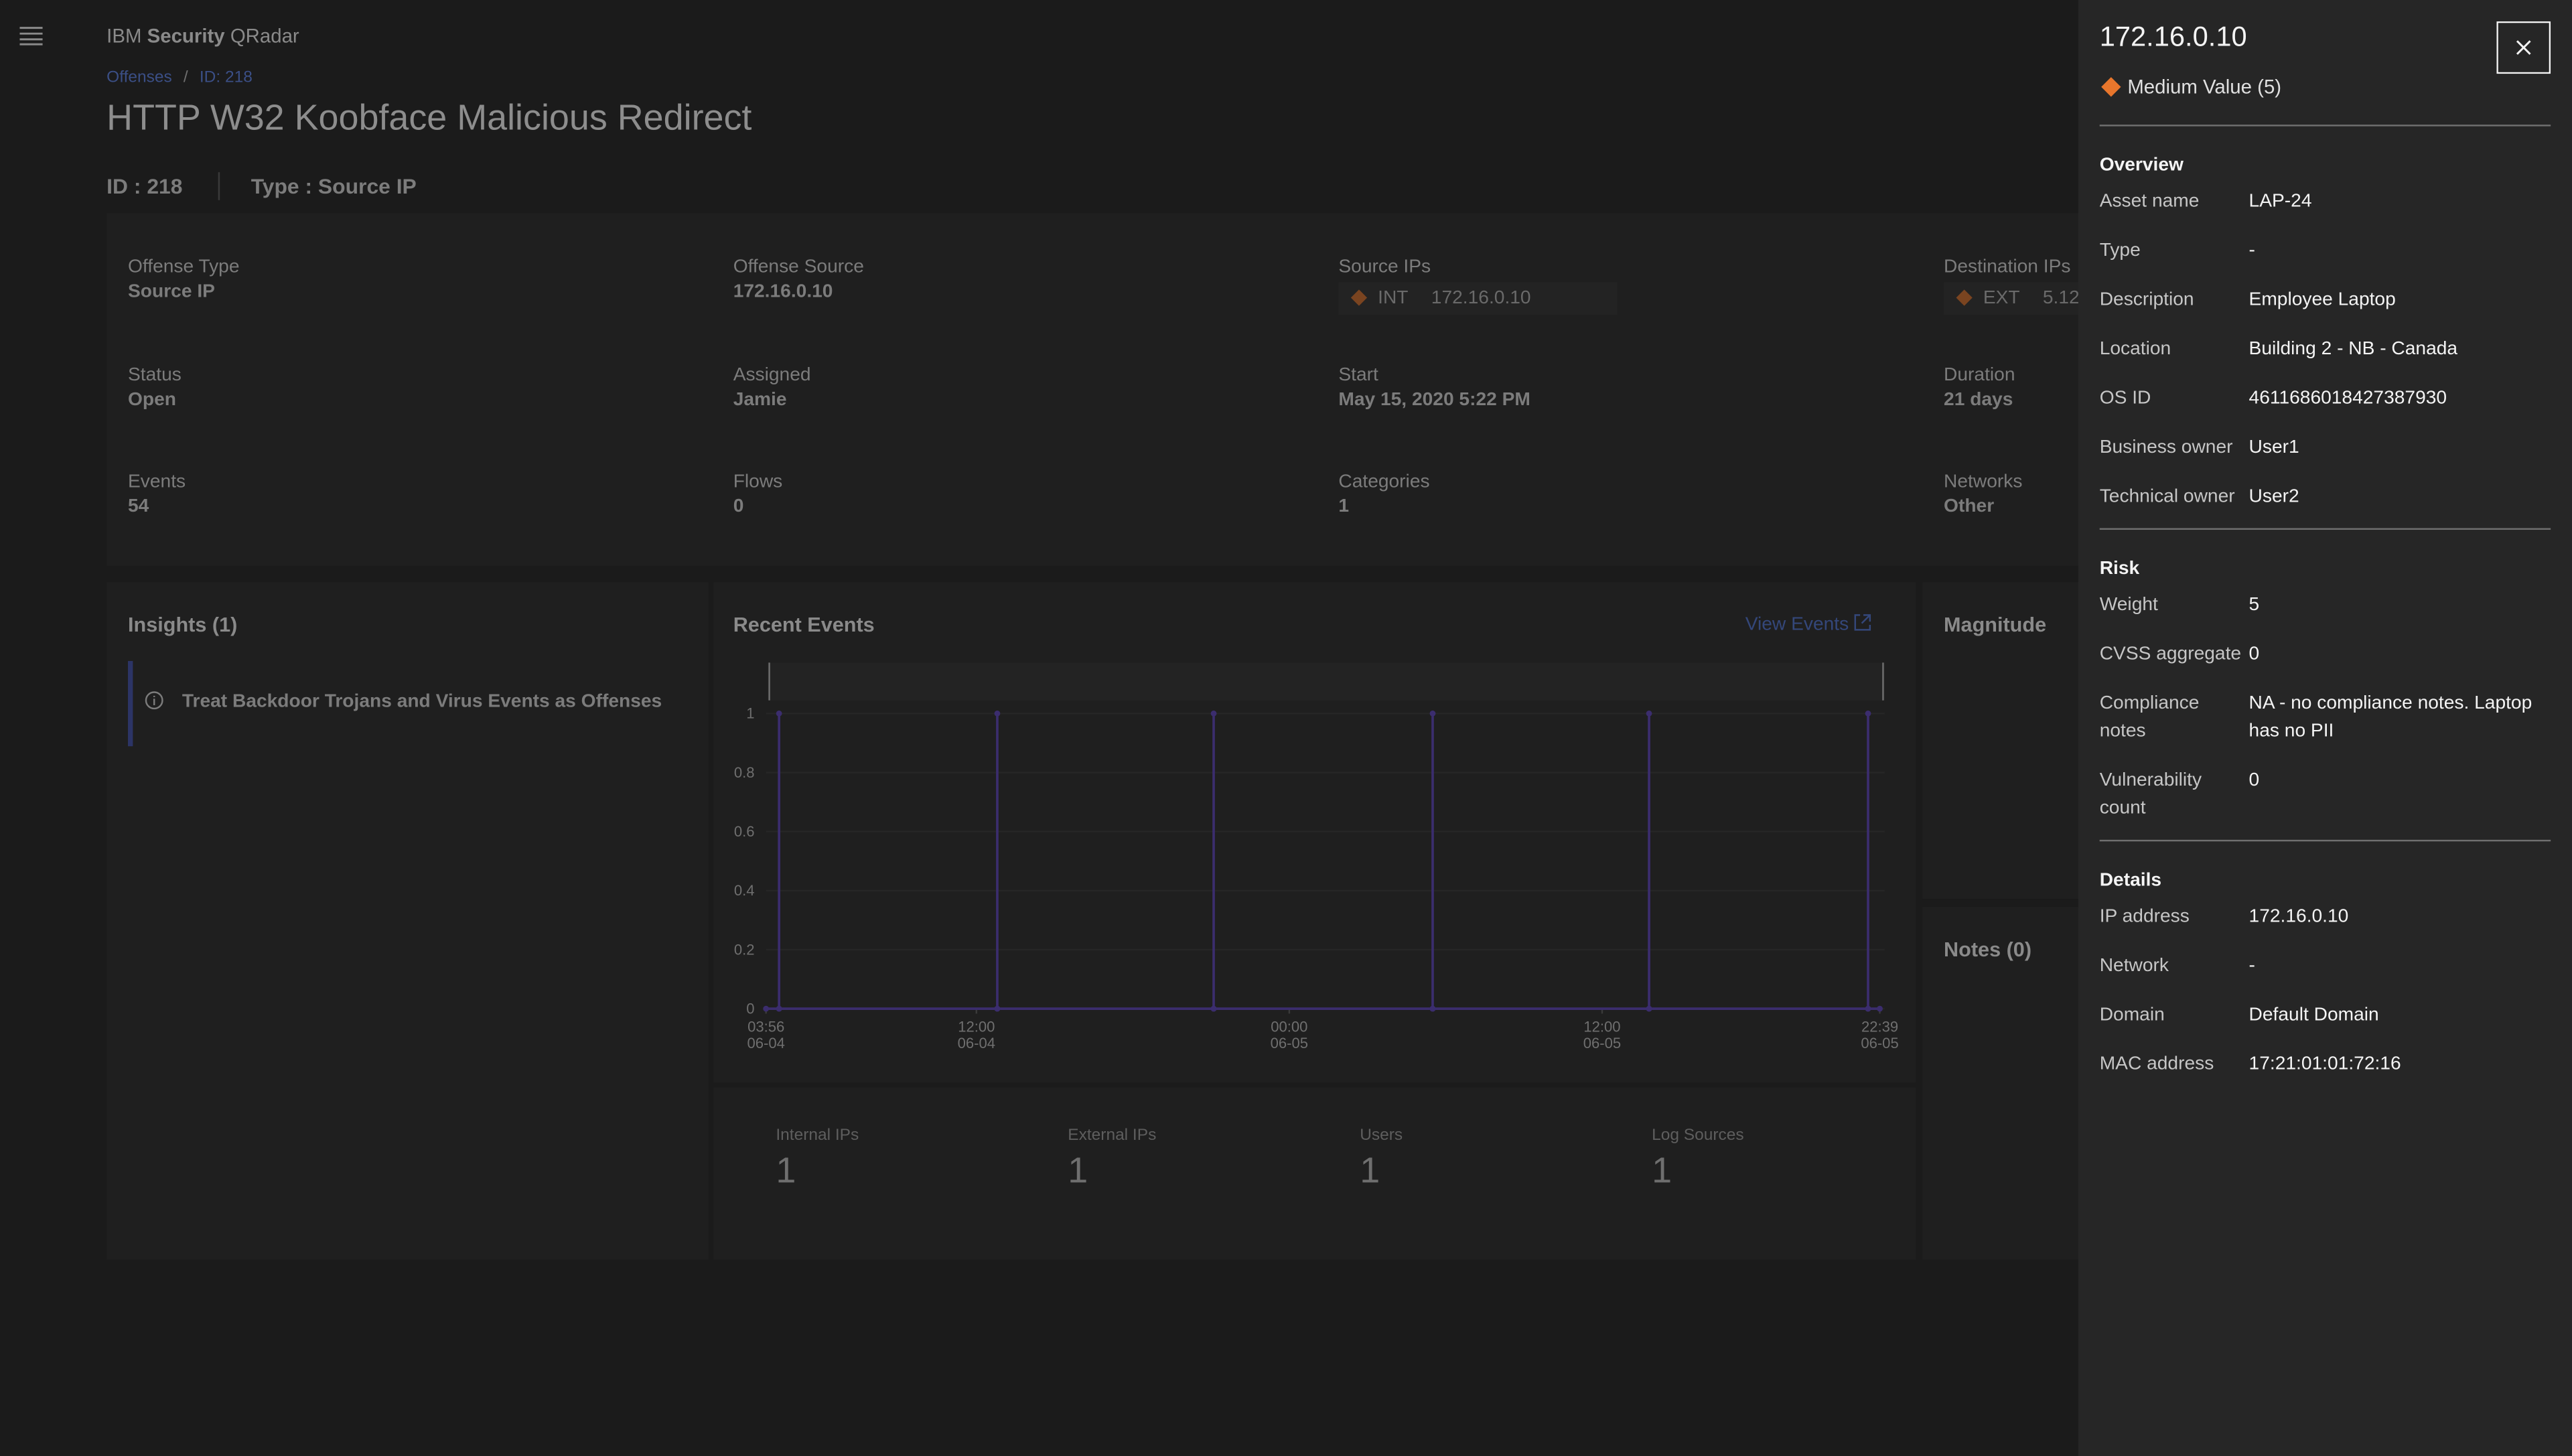 Image resolution: width=2572 pixels, height=1456 pixels. What do you see at coordinates (1381, 1135) in the screenshot?
I see `stat-label: Users` at bounding box center [1381, 1135].